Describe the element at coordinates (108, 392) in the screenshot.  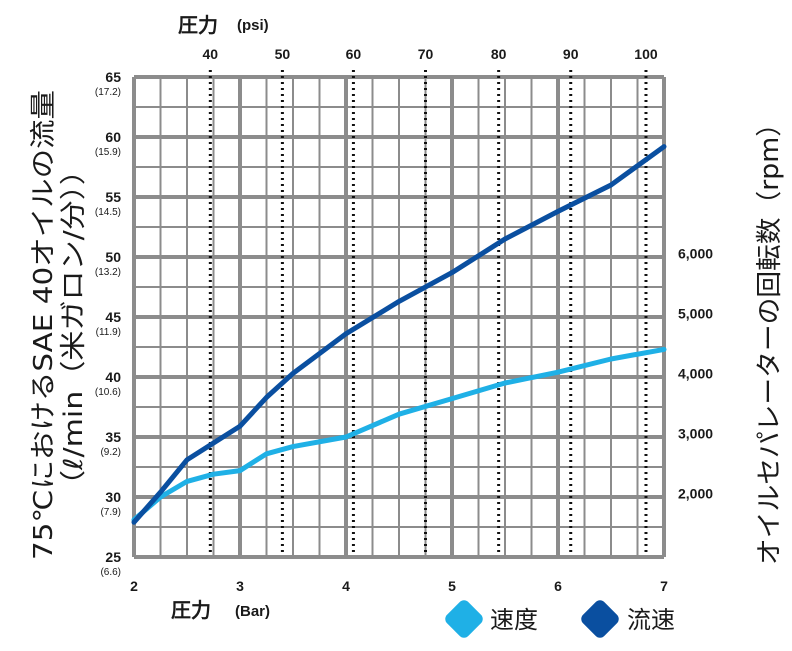
I see `y-tick-sublabel: (10.6)` at that location.